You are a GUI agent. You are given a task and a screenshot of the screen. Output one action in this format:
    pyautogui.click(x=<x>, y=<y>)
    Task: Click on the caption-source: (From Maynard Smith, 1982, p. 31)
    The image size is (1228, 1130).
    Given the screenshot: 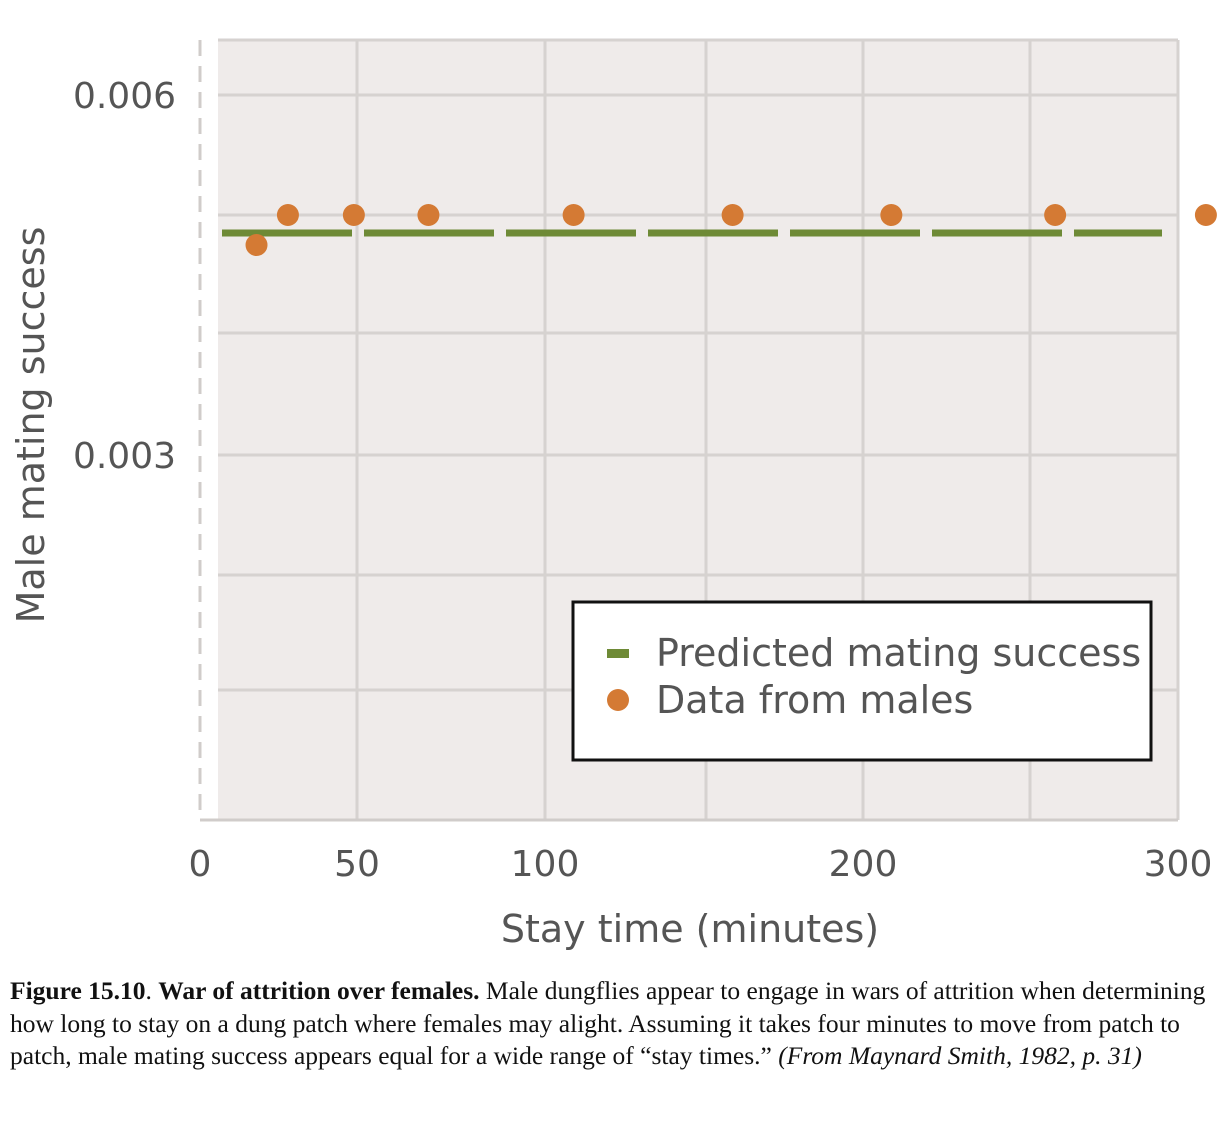 What is the action you would take?
    pyautogui.click(x=960, y=1055)
    